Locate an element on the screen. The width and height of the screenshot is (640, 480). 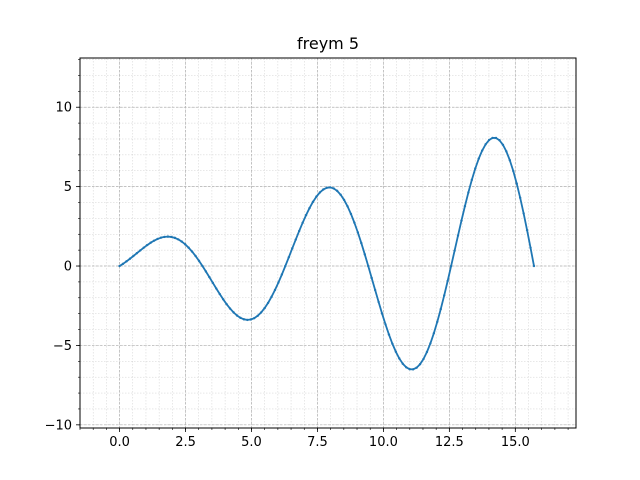
x-tick-label: 15.0 is located at coordinates (515, 442).